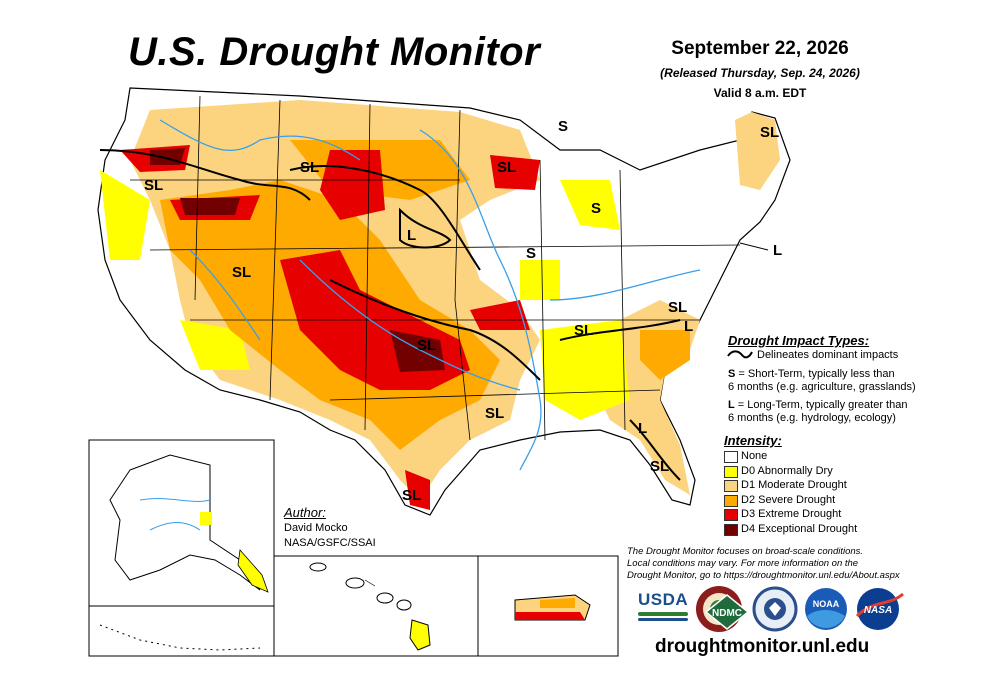 This screenshot has height=688, width=1000. What do you see at coordinates (799, 340) in the screenshot?
I see `impact-types-heading: Drought Impact Types:` at bounding box center [799, 340].